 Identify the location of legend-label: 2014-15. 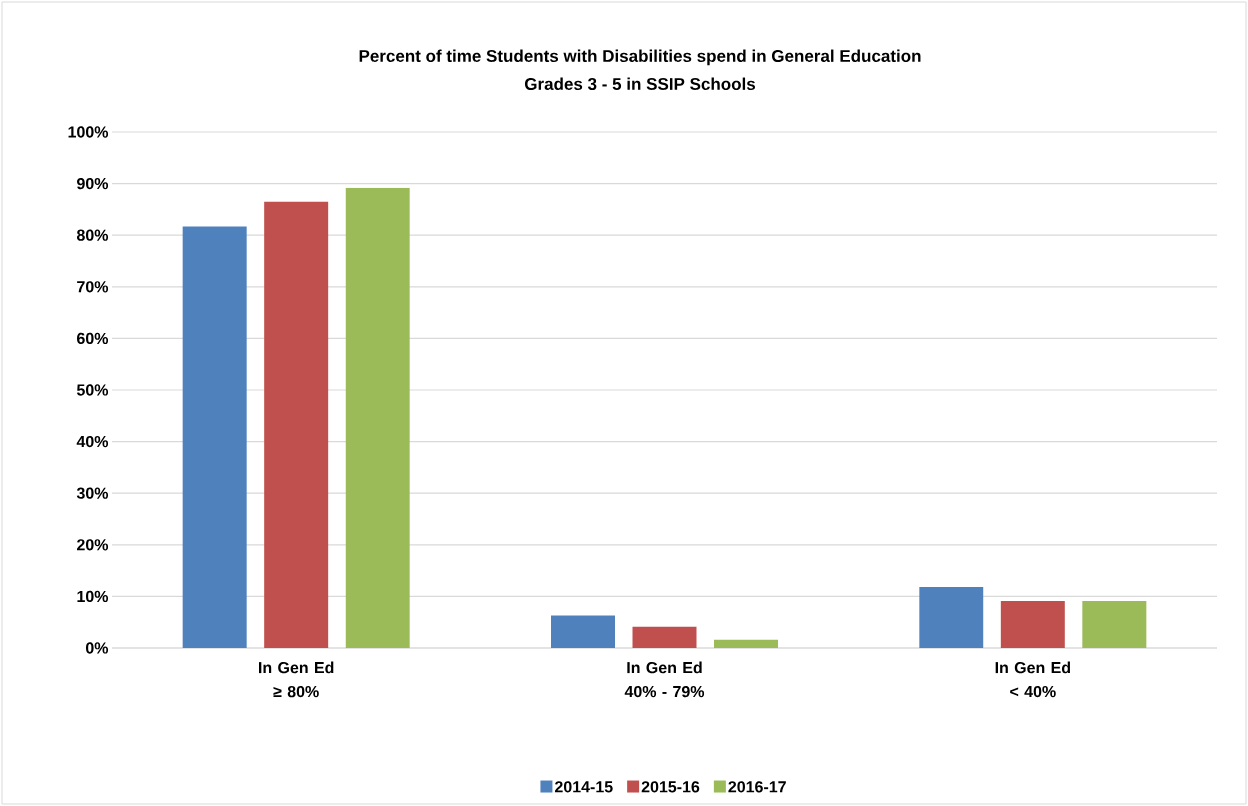
(583, 787).